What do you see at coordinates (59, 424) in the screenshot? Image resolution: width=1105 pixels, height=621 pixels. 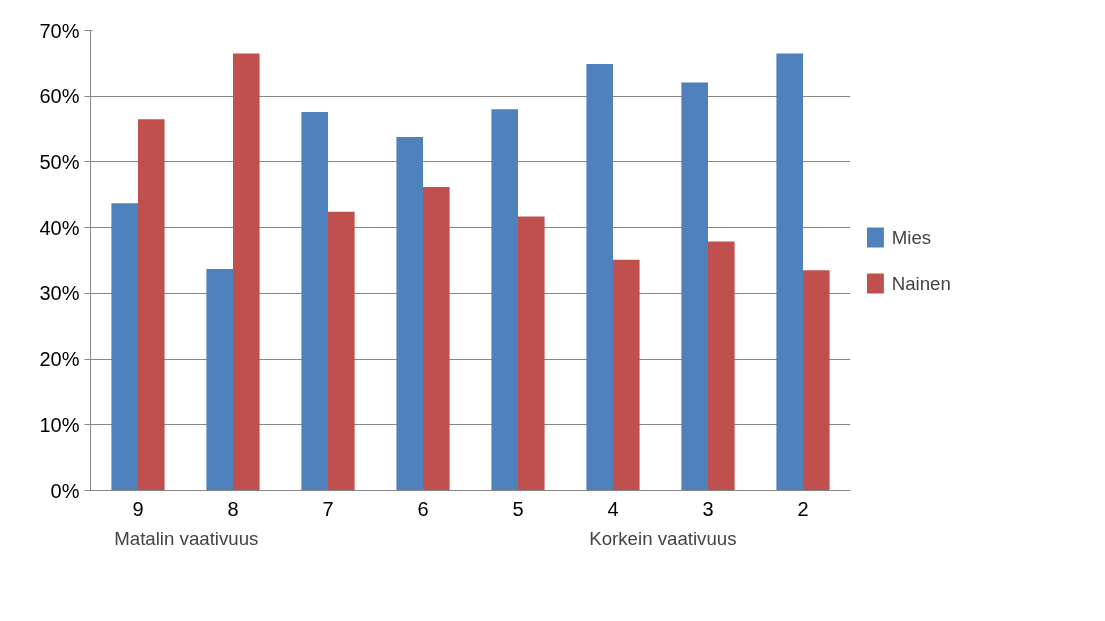 I see `y-tick-label: 10%` at bounding box center [59, 424].